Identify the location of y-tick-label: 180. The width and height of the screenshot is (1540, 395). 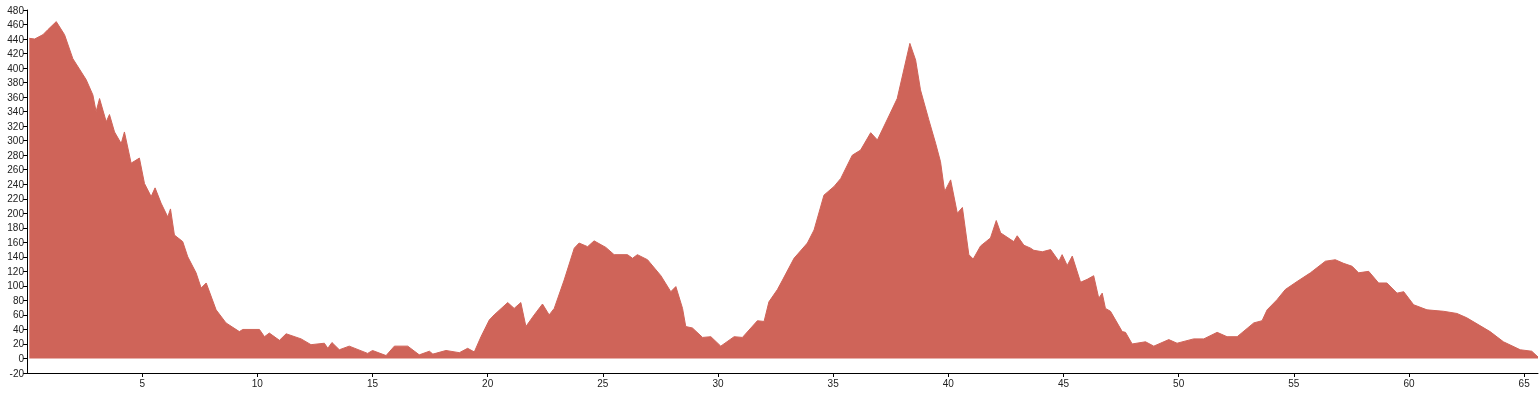
(16, 228).